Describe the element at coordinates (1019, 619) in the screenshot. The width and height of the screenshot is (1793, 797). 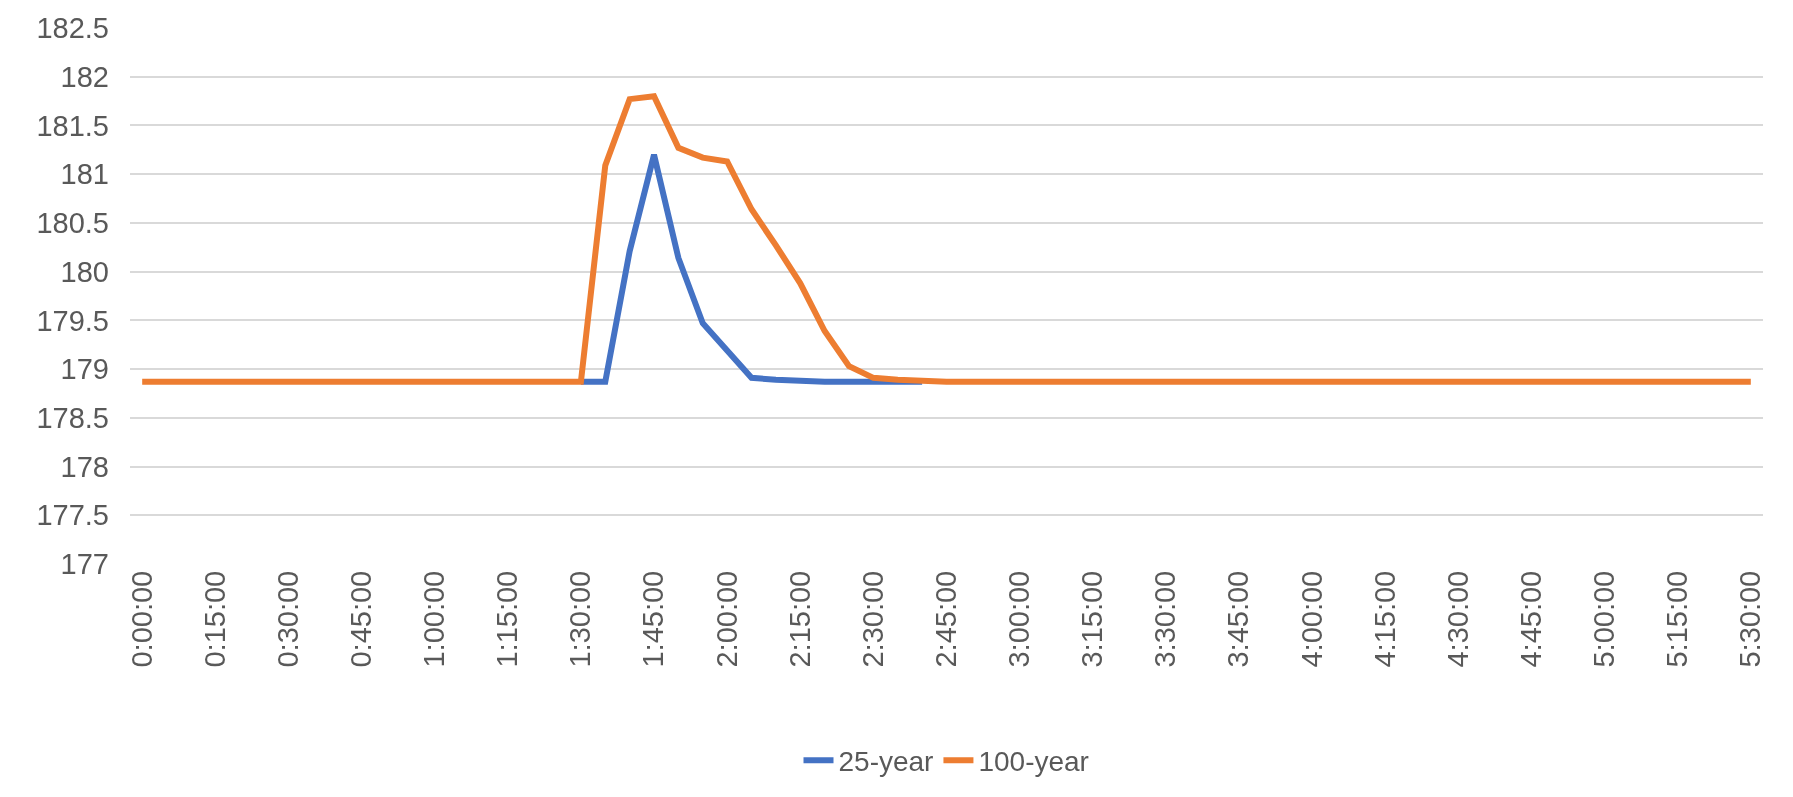
I see `x-tick-label: 3:00:00` at that location.